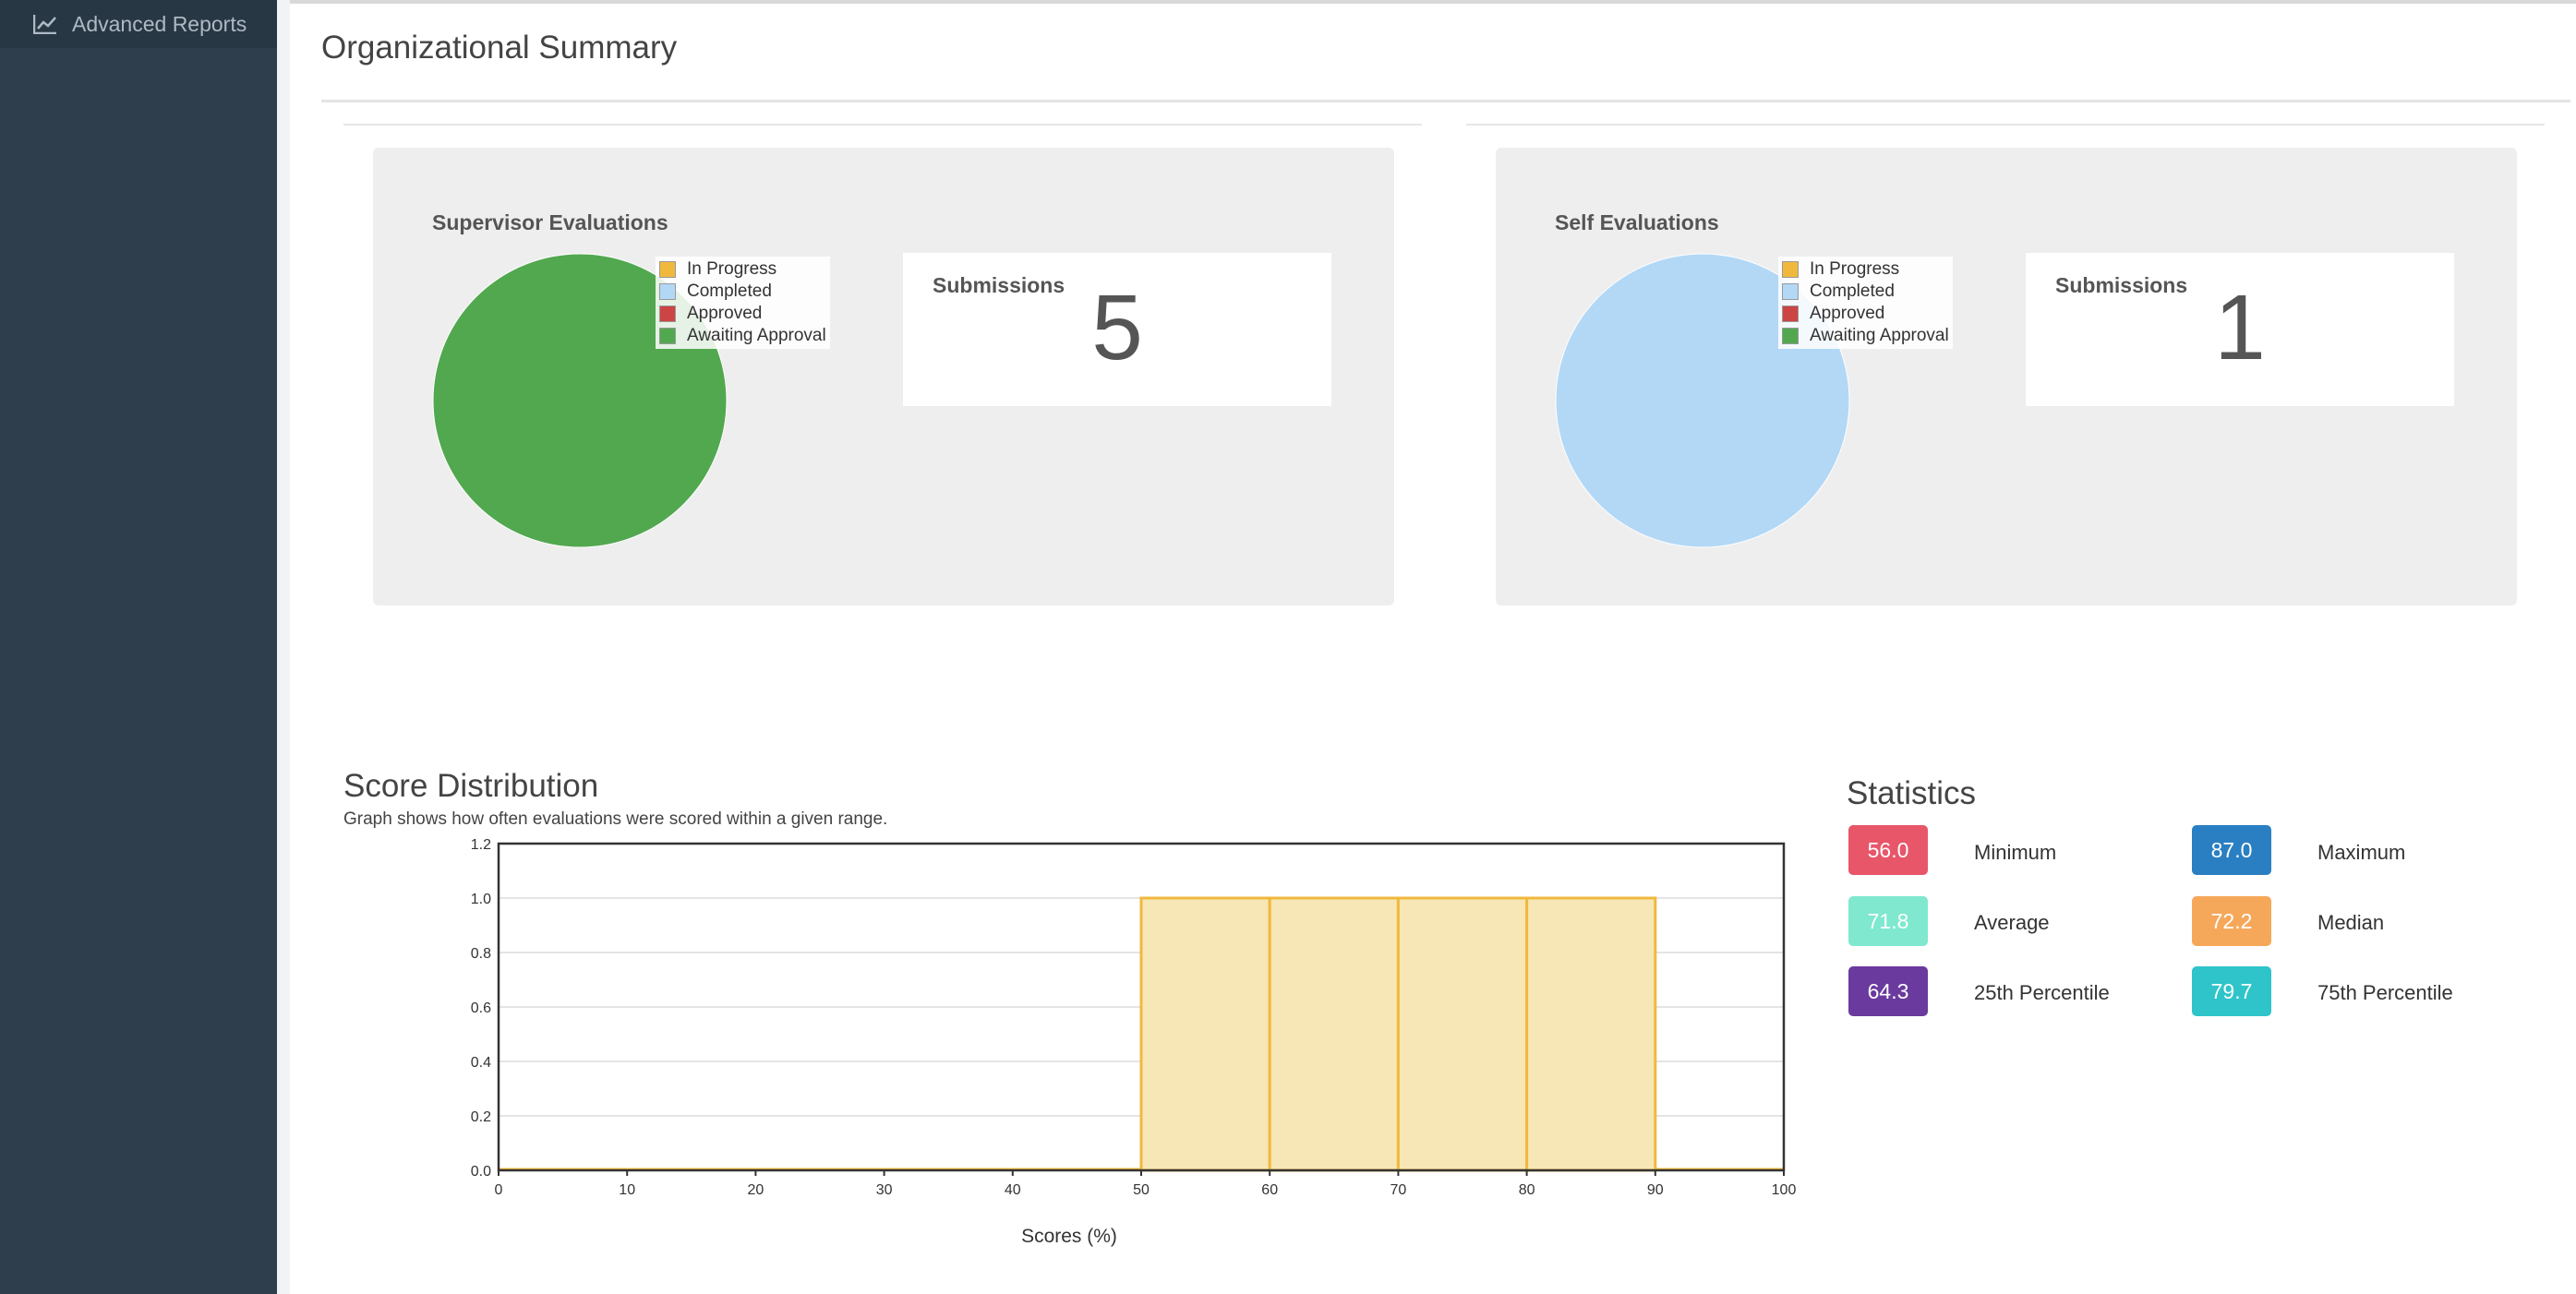 This screenshot has height=1294, width=2576. Describe the element at coordinates (481, 954) in the screenshot. I see `y-tick-label: 0.8` at that location.